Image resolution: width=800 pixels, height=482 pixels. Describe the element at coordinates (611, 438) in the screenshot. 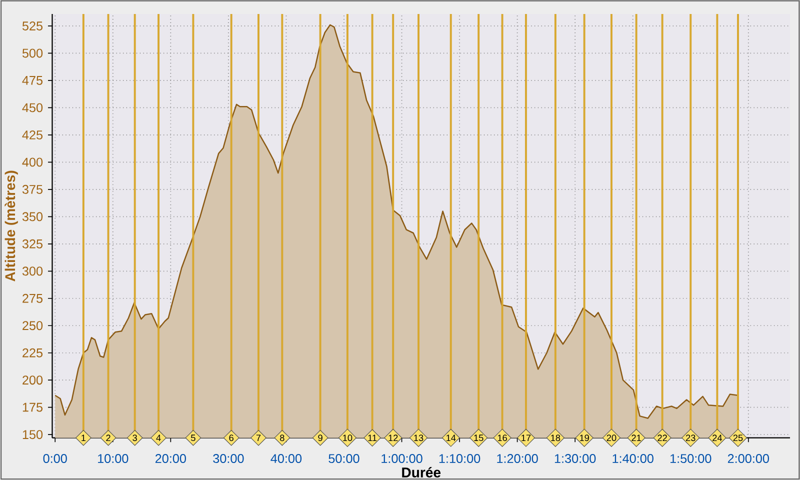

I see `annotation: 20` at that location.